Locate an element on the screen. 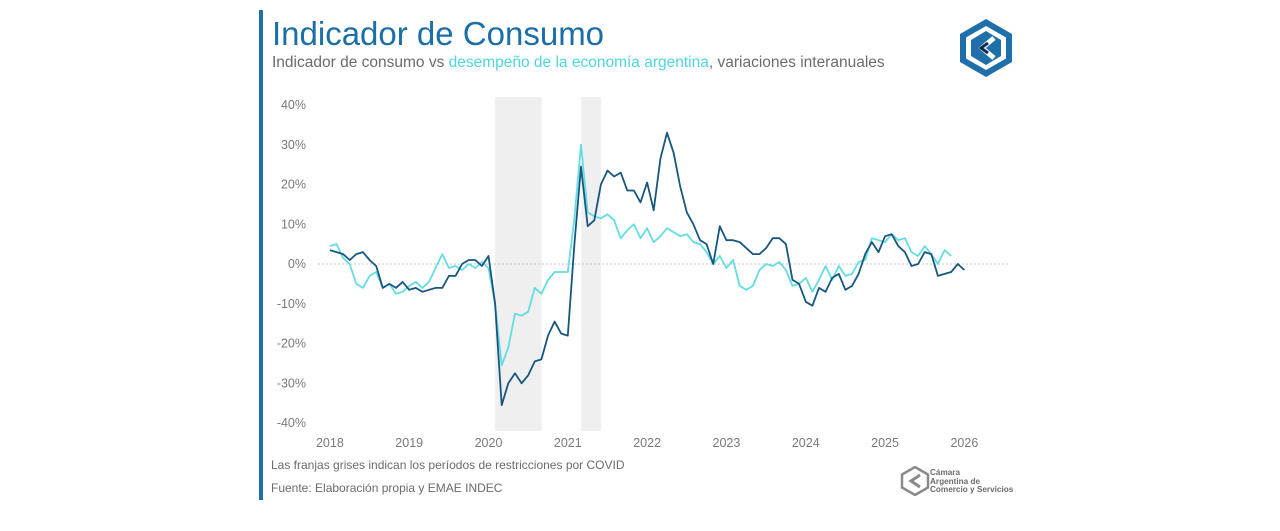  y-tick-label: 0% is located at coordinates (297, 264).